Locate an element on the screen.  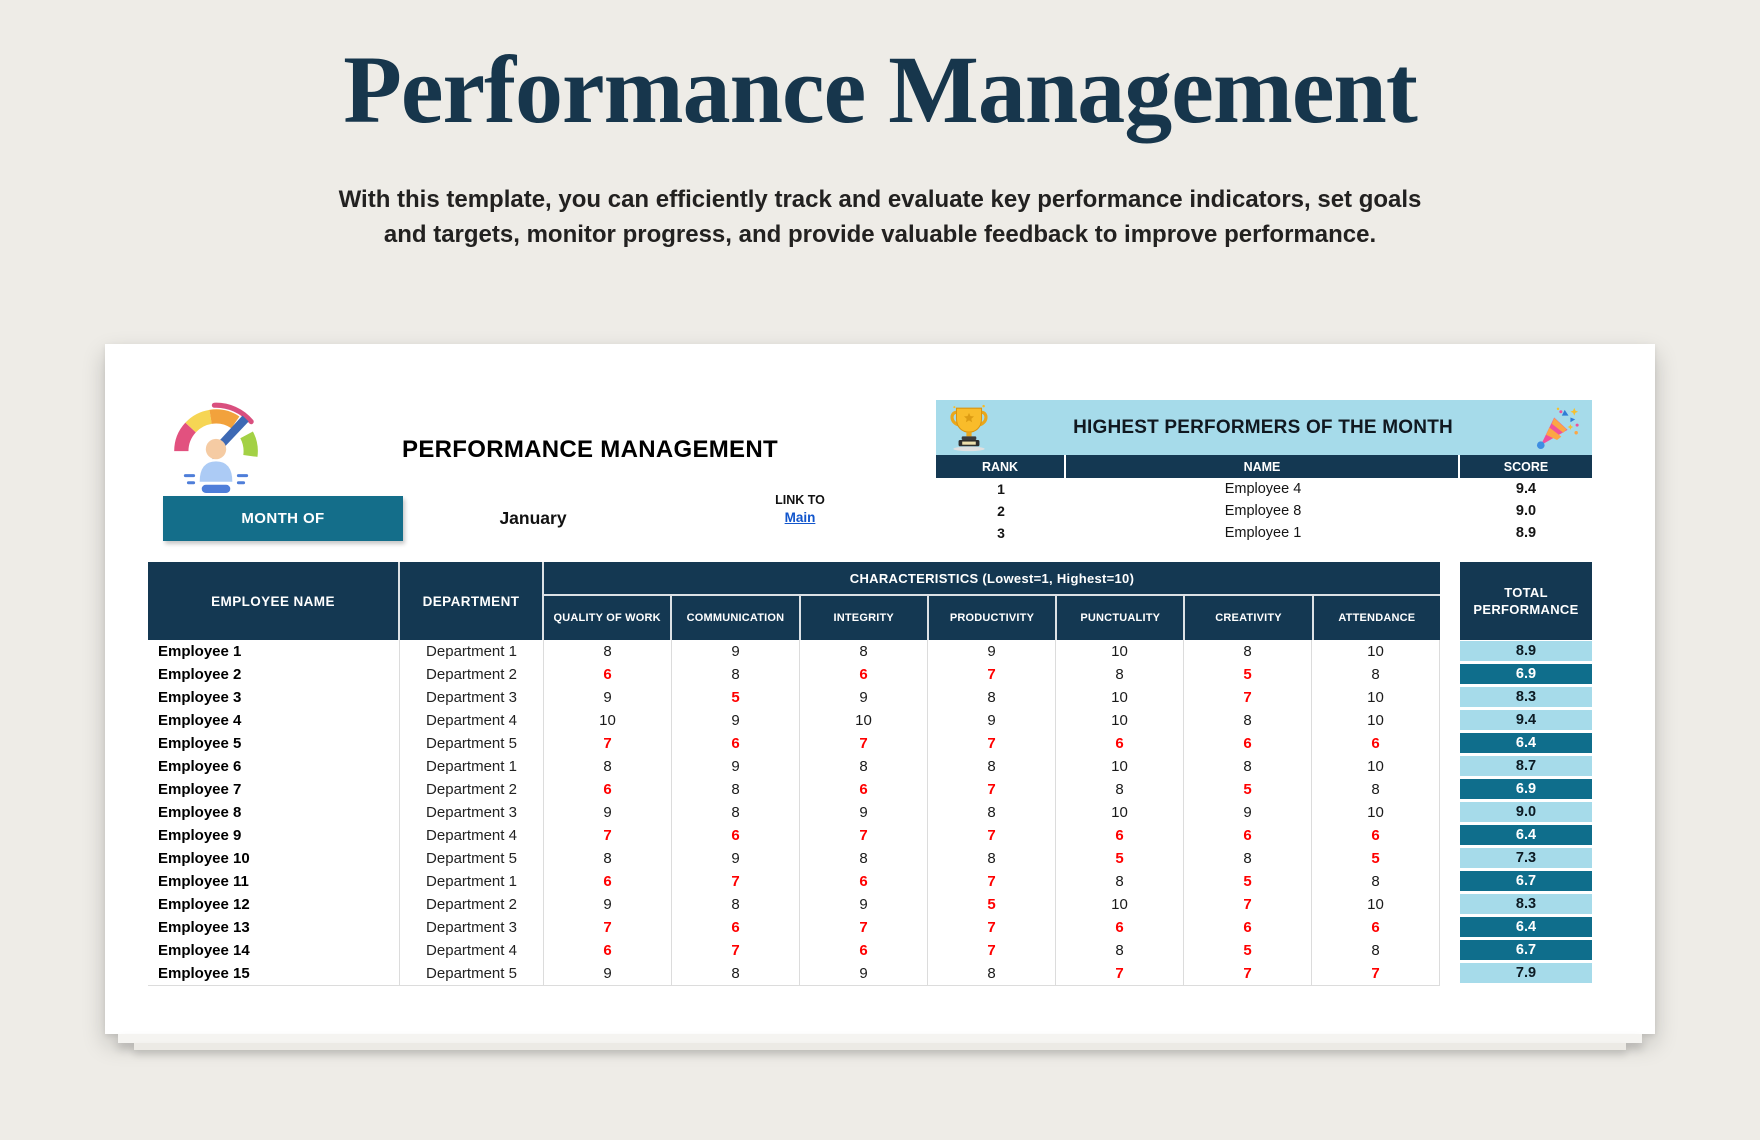
highest-performers-title: HIGHEST PERFORMERS OF THE MONTH is located at coordinates (1263, 427).